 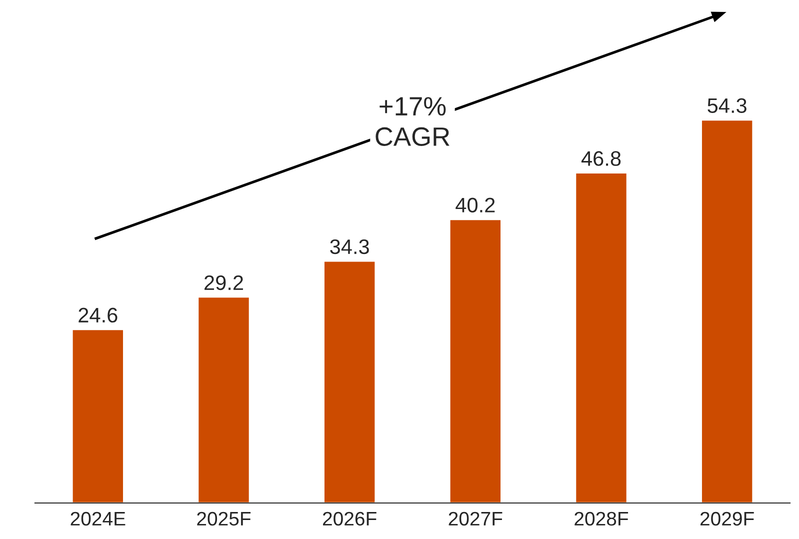 I want to click on data-label: 29.2, so click(x=223, y=282).